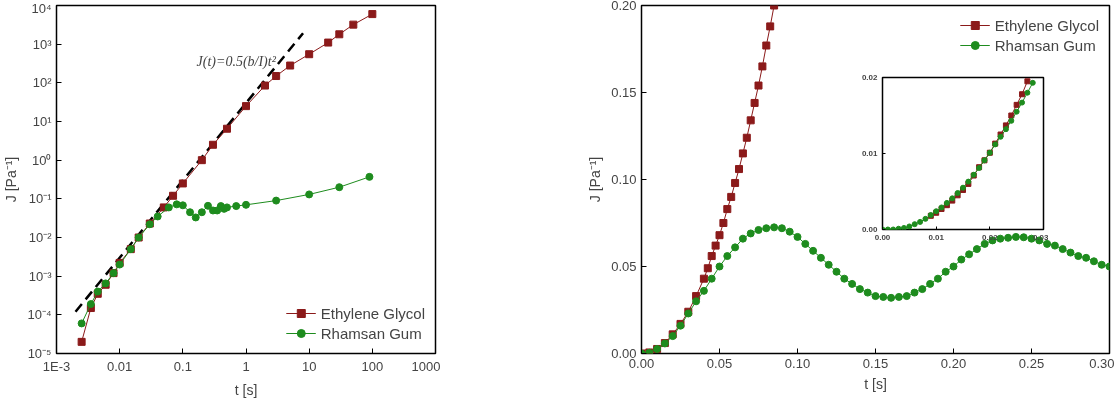 The image size is (1114, 408). I want to click on y-tick-label: 0.10, so click(624, 179).